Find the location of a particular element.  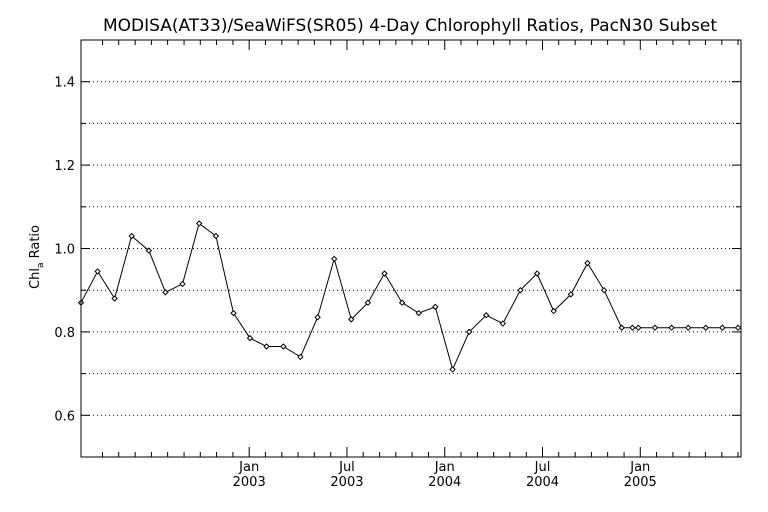

x-tick-label-year: 2005 is located at coordinates (640, 482).